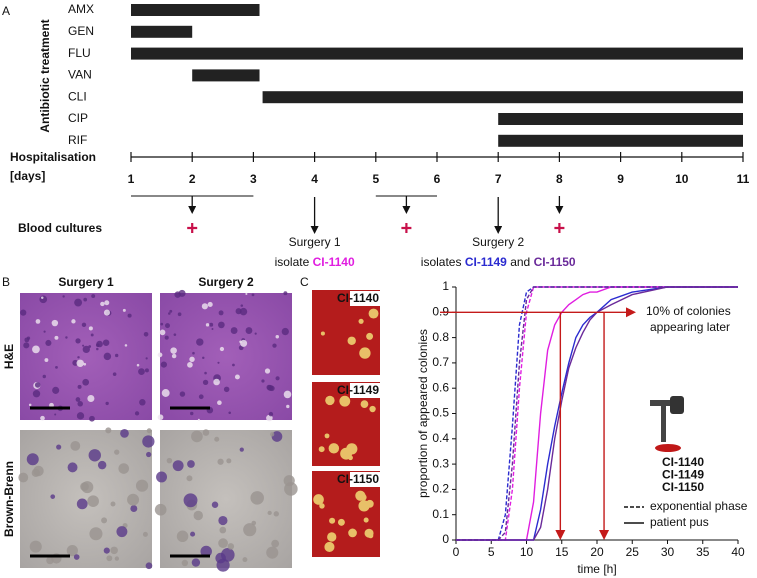 Image resolution: width=757 pixels, height=578 pixels. Describe the element at coordinates (440, 311) in the screenshot. I see `y-tick-label: 0.9` at that location.